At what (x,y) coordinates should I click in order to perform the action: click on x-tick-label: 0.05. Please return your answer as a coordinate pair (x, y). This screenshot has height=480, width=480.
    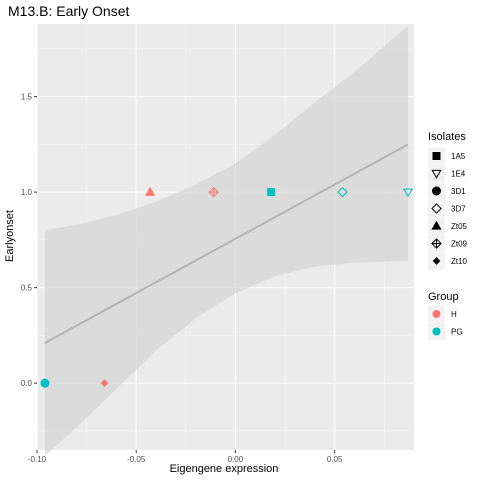
    Looking at the image, I should click on (335, 459).